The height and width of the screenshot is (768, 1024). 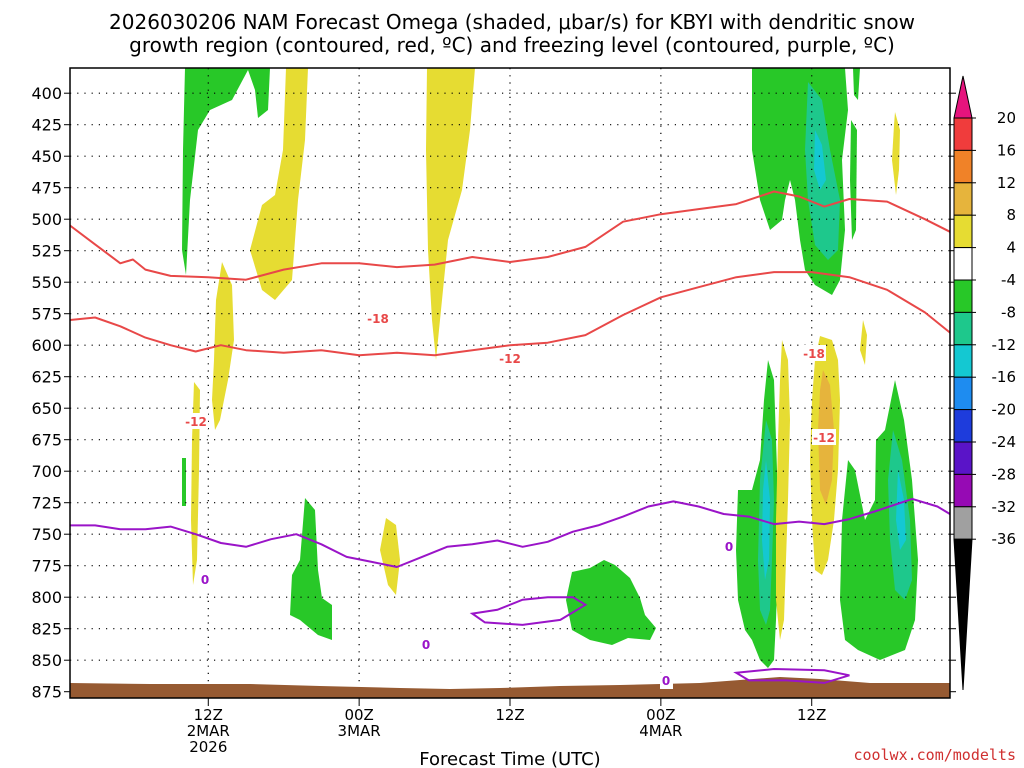 I want to click on time-tick-label: 3MAR, so click(x=359, y=731).